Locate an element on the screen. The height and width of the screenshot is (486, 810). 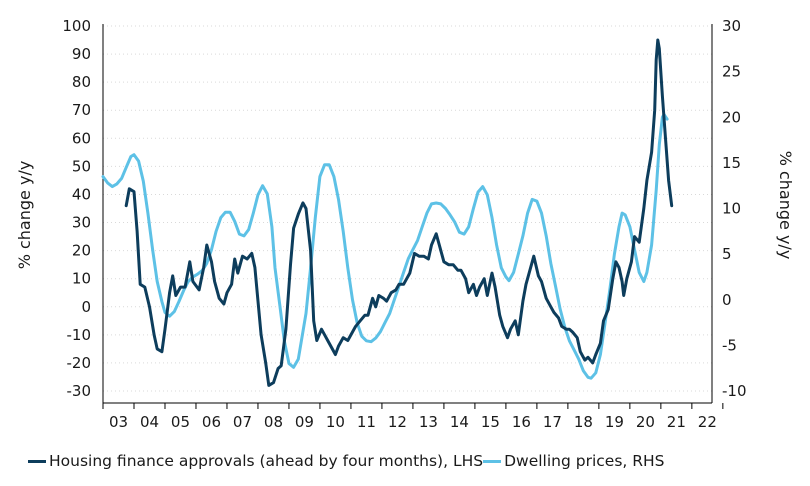
right-axis-ticks: -10 -5 0 5 10 15 20 25 30 is located at coordinates (734, 208).